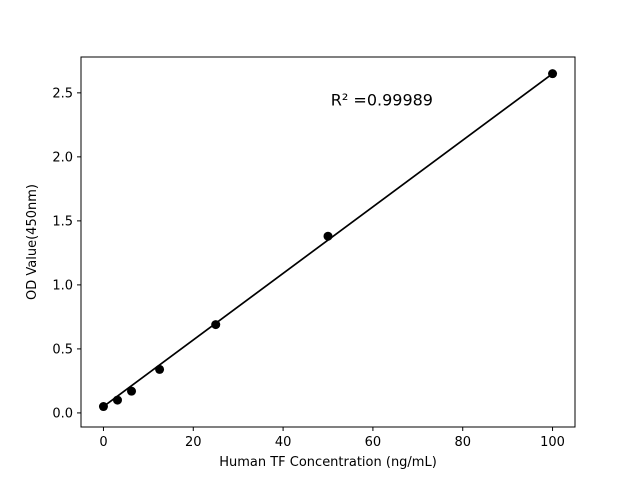 This screenshot has height=480, width=640. I want to click on x-tick-label: 40, so click(283, 442).